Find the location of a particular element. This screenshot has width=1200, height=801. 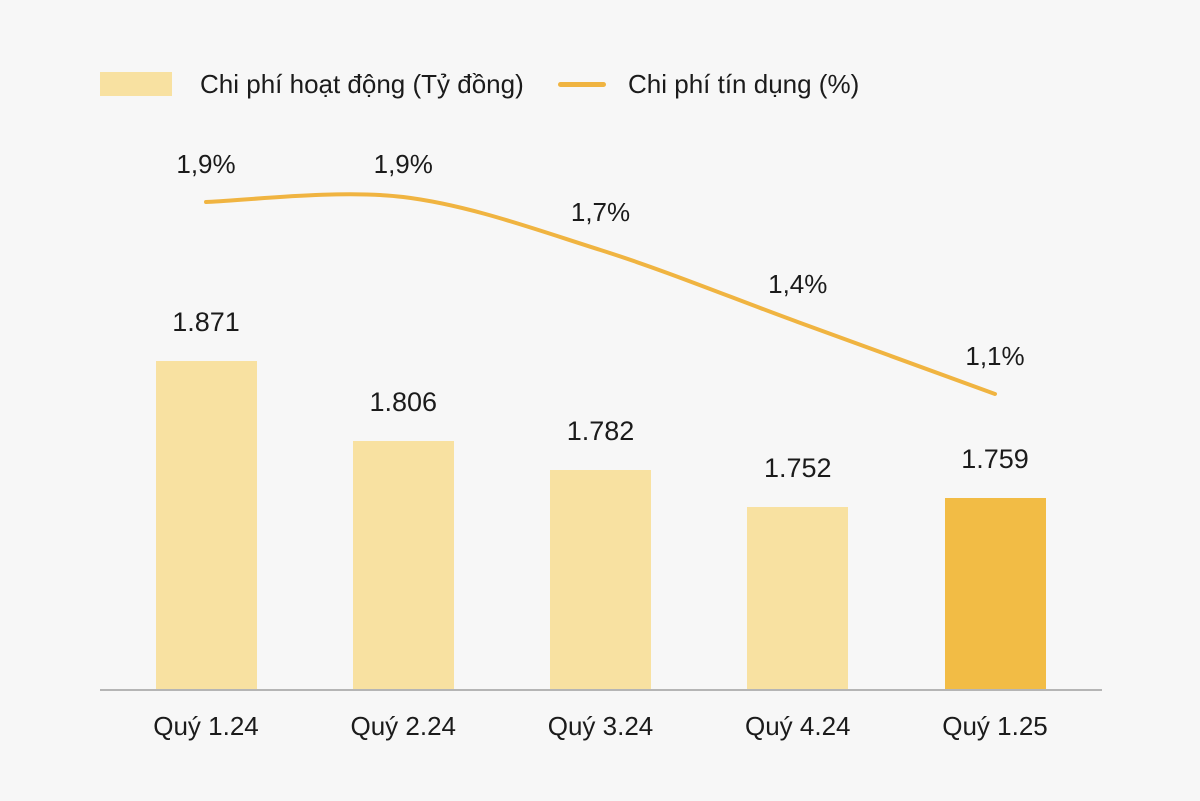

bar-value-label: 1.782 is located at coordinates (600, 431).